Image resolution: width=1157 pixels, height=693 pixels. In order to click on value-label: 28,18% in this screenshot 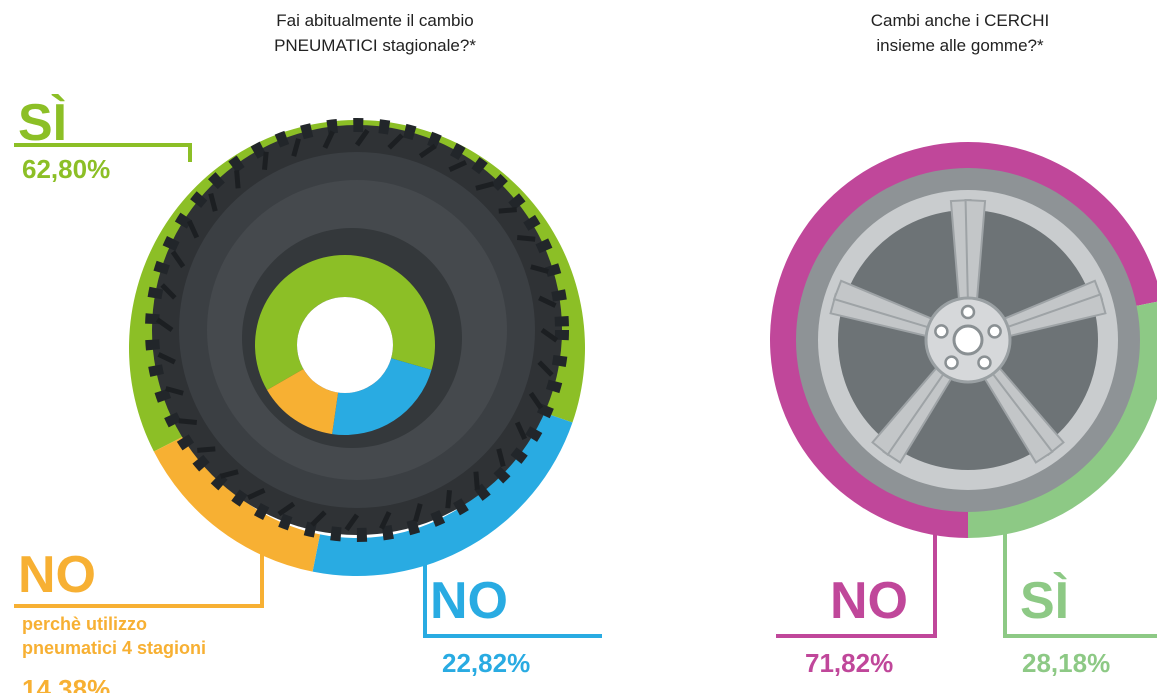, I will do `click(1066, 663)`.